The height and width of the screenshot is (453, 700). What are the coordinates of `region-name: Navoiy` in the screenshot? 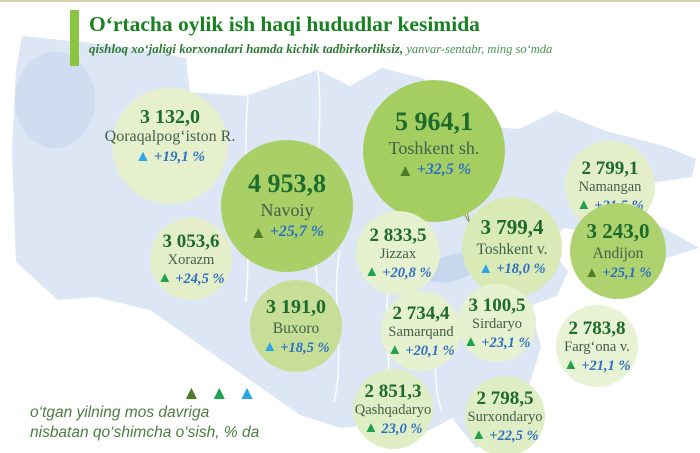 It's located at (287, 210).